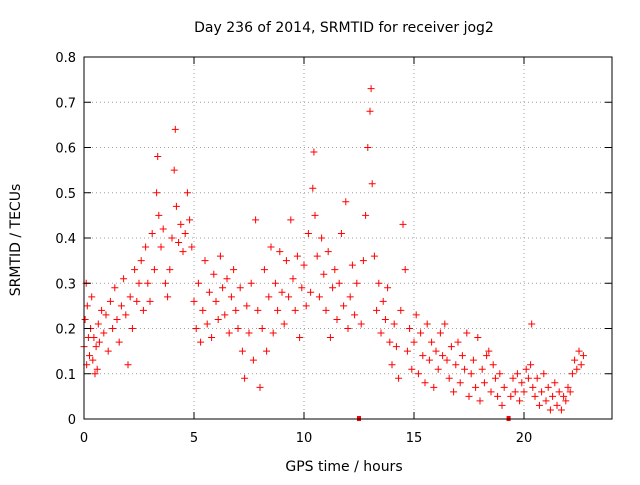  What do you see at coordinates (65, 239) in the screenshot?
I see `y-tick-label: 0.4` at bounding box center [65, 239].